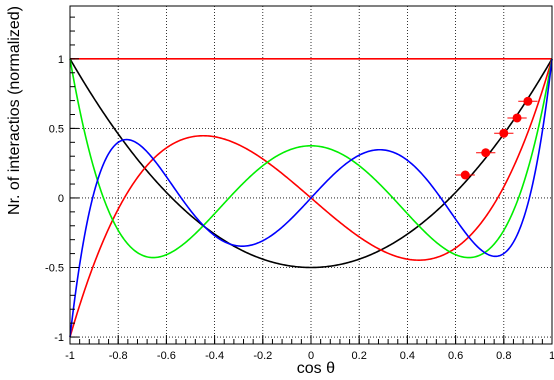 Image resolution: width=554 pixels, height=380 pixels. What do you see at coordinates (455, 356) in the screenshot?
I see `x-tick-label: 0.6` at bounding box center [455, 356].